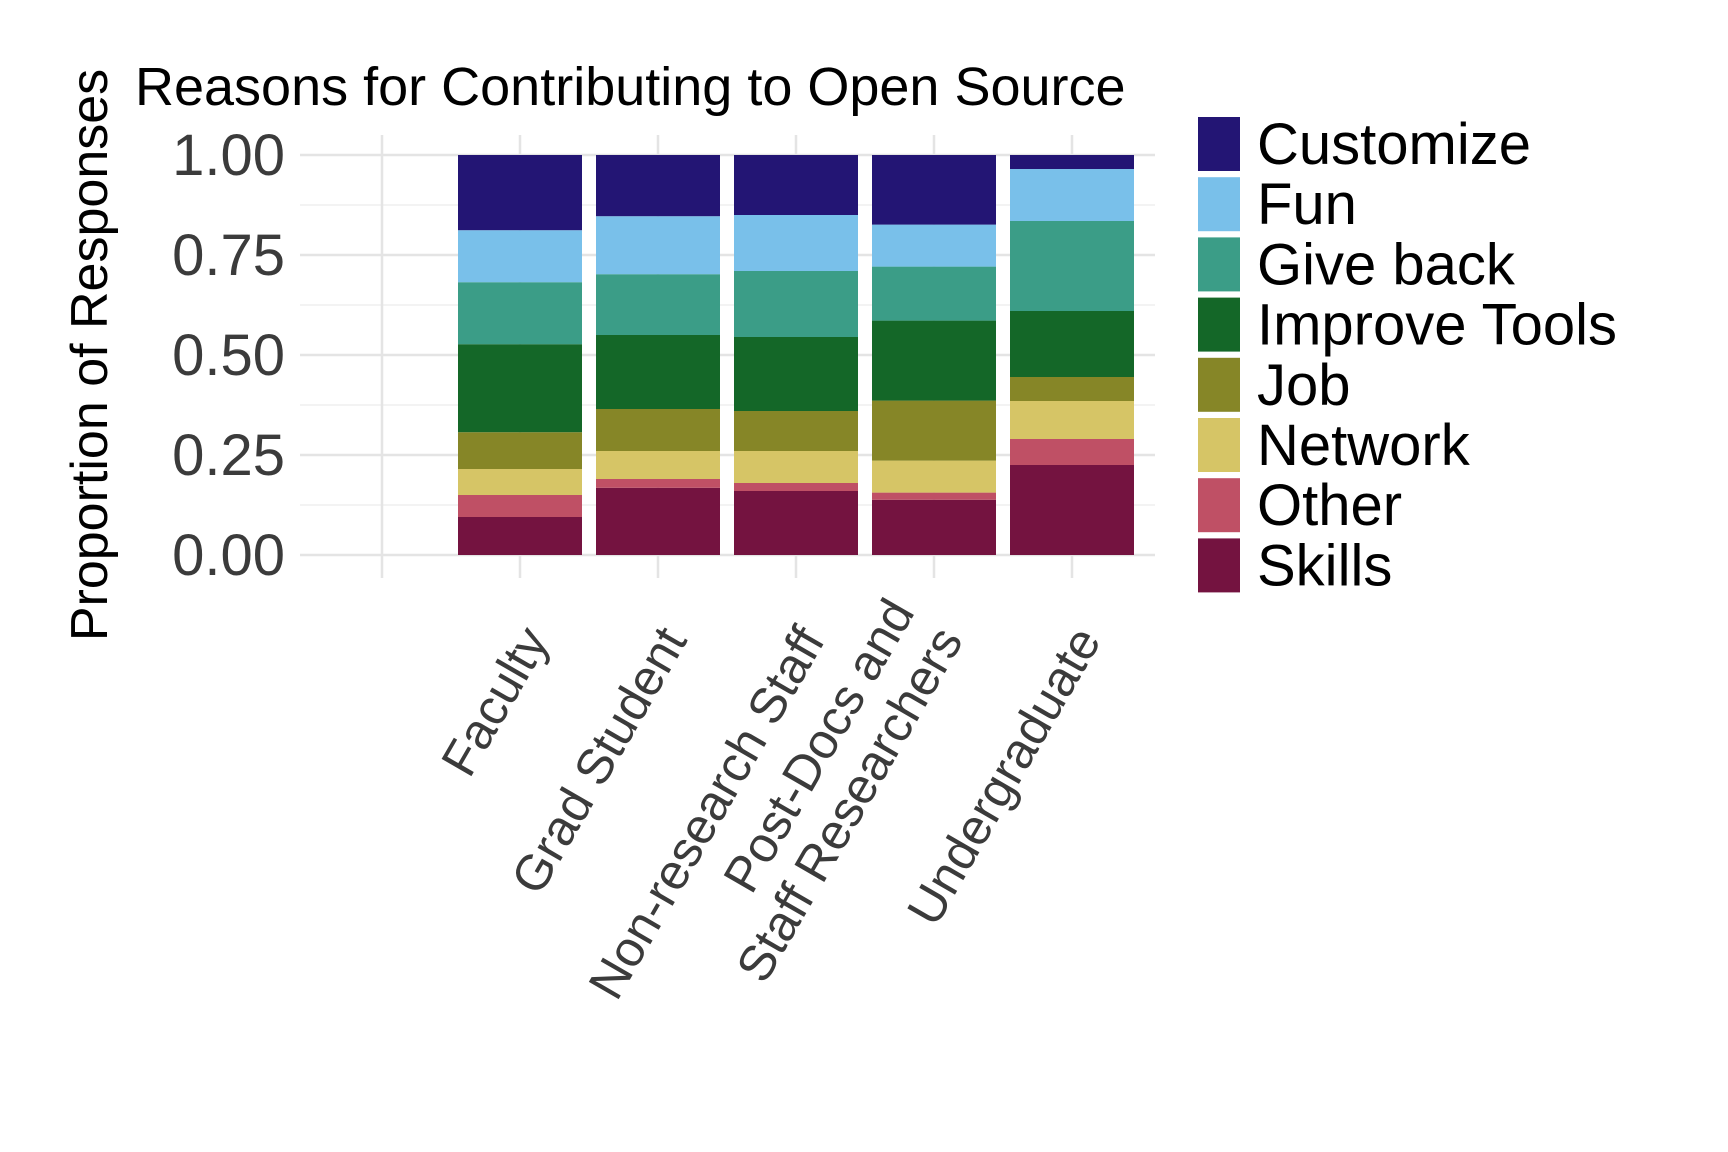  I want to click on y-tick-label: 0.50, so click(228, 355).